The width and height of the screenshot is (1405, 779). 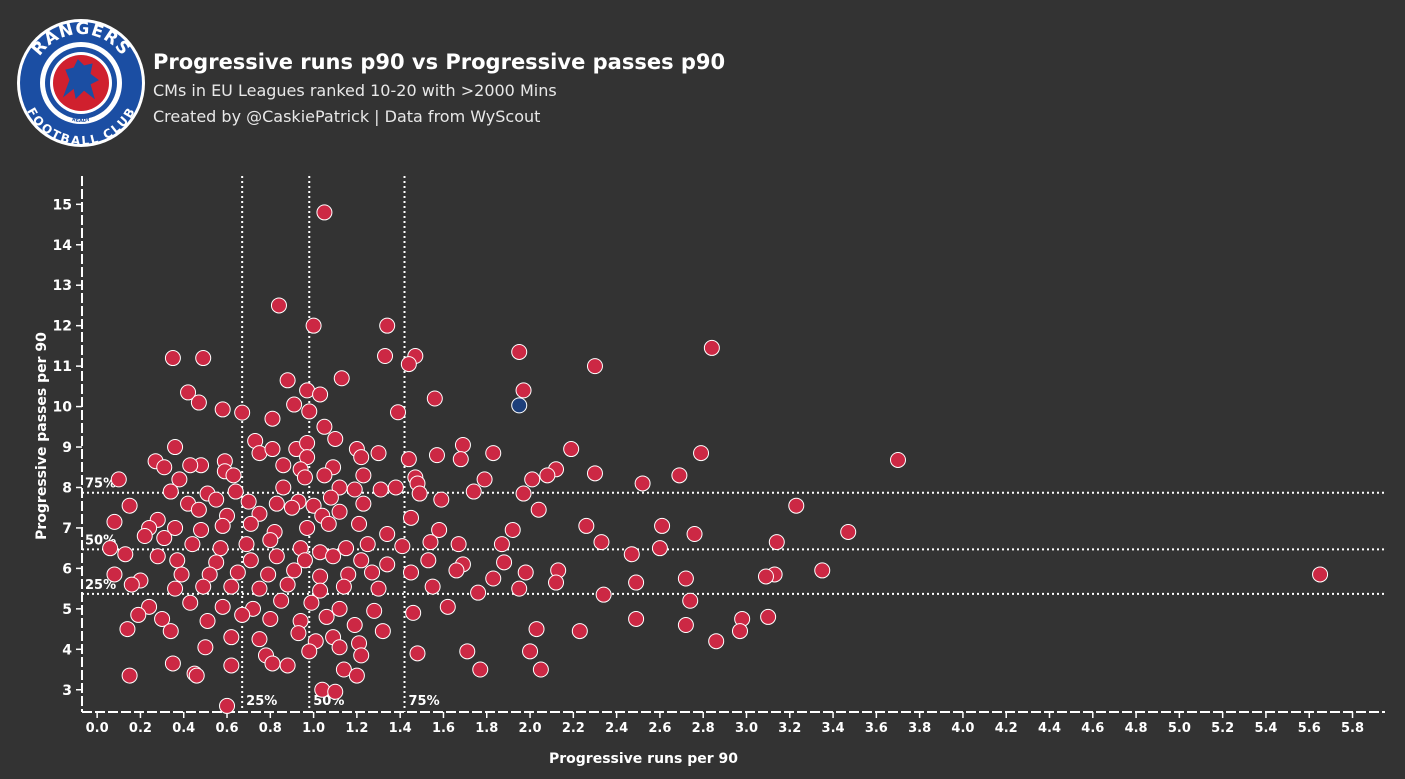 What do you see at coordinates (100, 585) in the screenshot?
I see `percentile-label-y: 25%` at bounding box center [100, 585].